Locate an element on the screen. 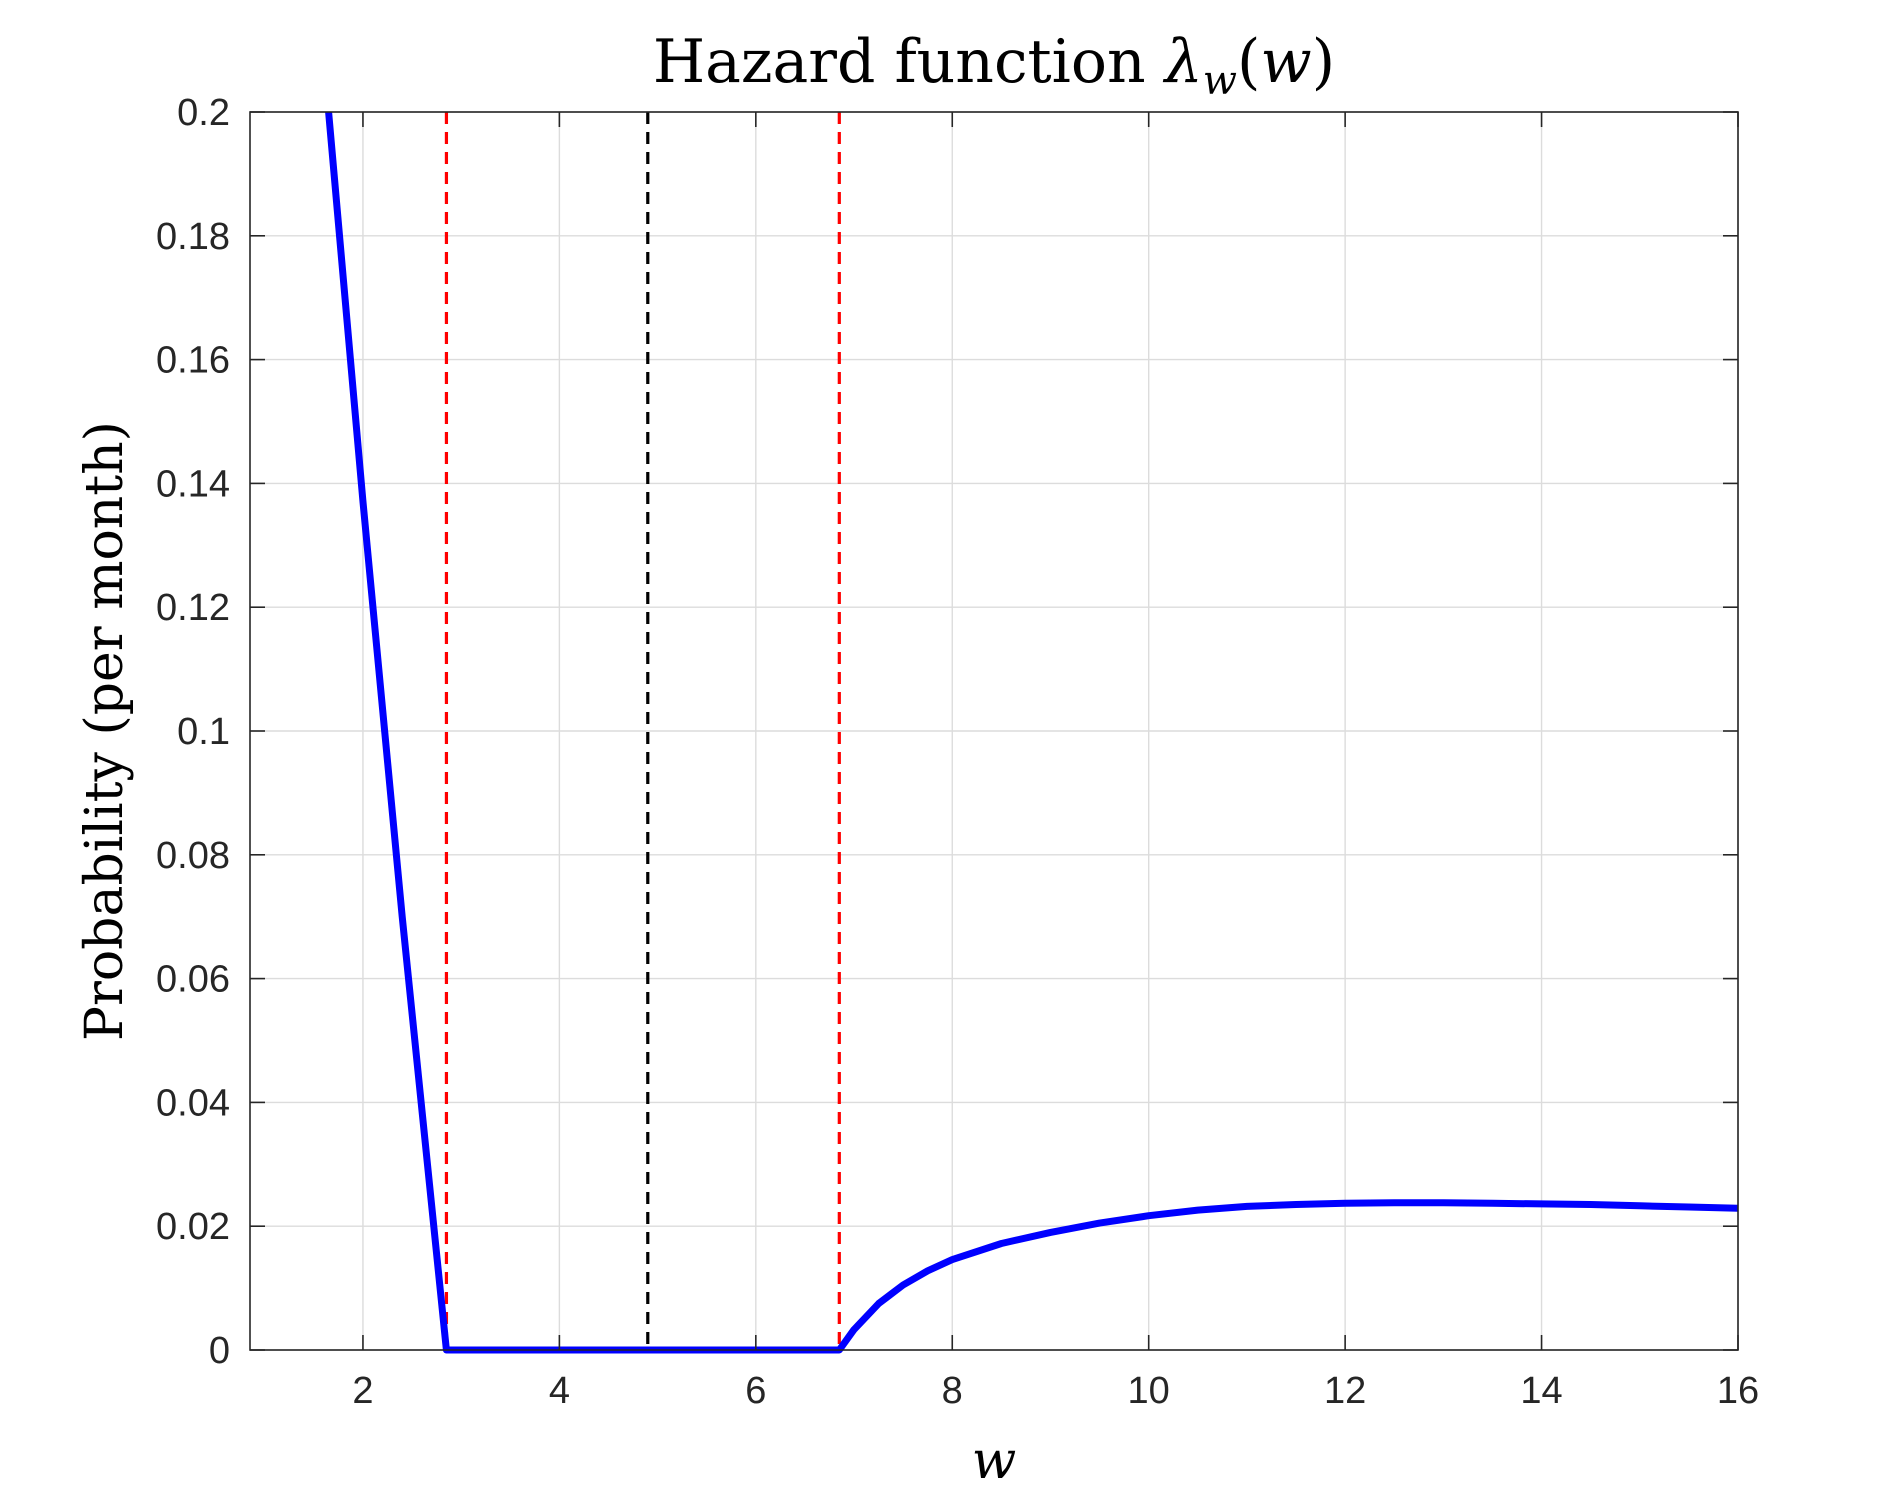 Image resolution: width=1900 pixels, height=1500 pixels. y-tick-labels: 0 0.02 0.04 0.06 0.08 0.1 0.12 0.14 0.16 0.18 0.2 is located at coordinates (193, 732).